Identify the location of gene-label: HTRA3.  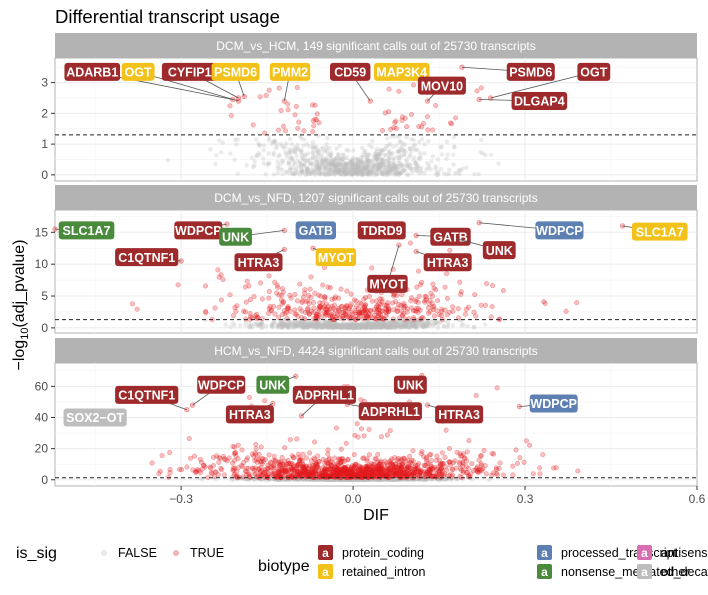
(459, 415).